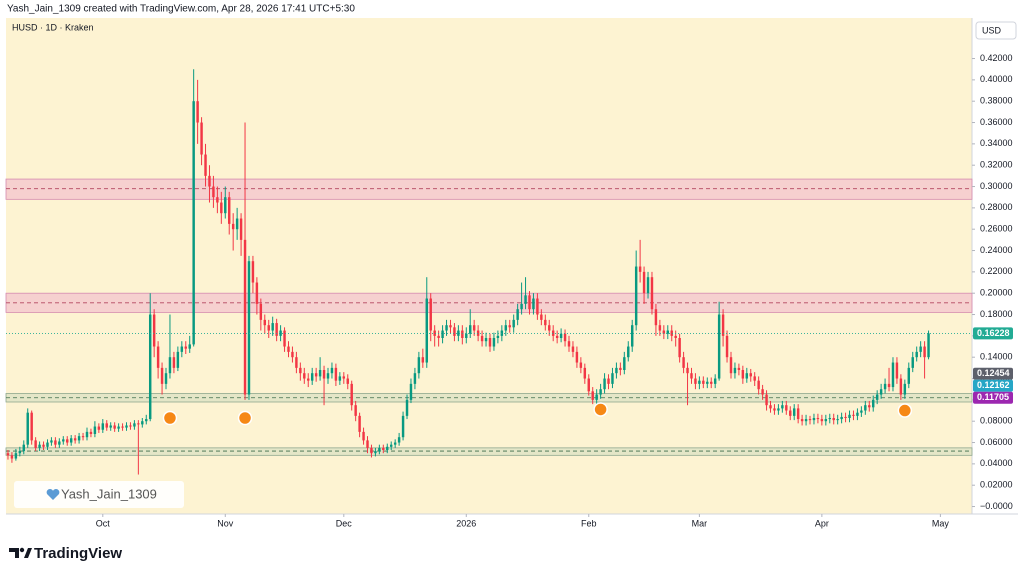 The width and height of the screenshot is (1024, 574). Describe the element at coordinates (996, 186) in the screenshot. I see `y-tick-label: 0.30000` at that location.